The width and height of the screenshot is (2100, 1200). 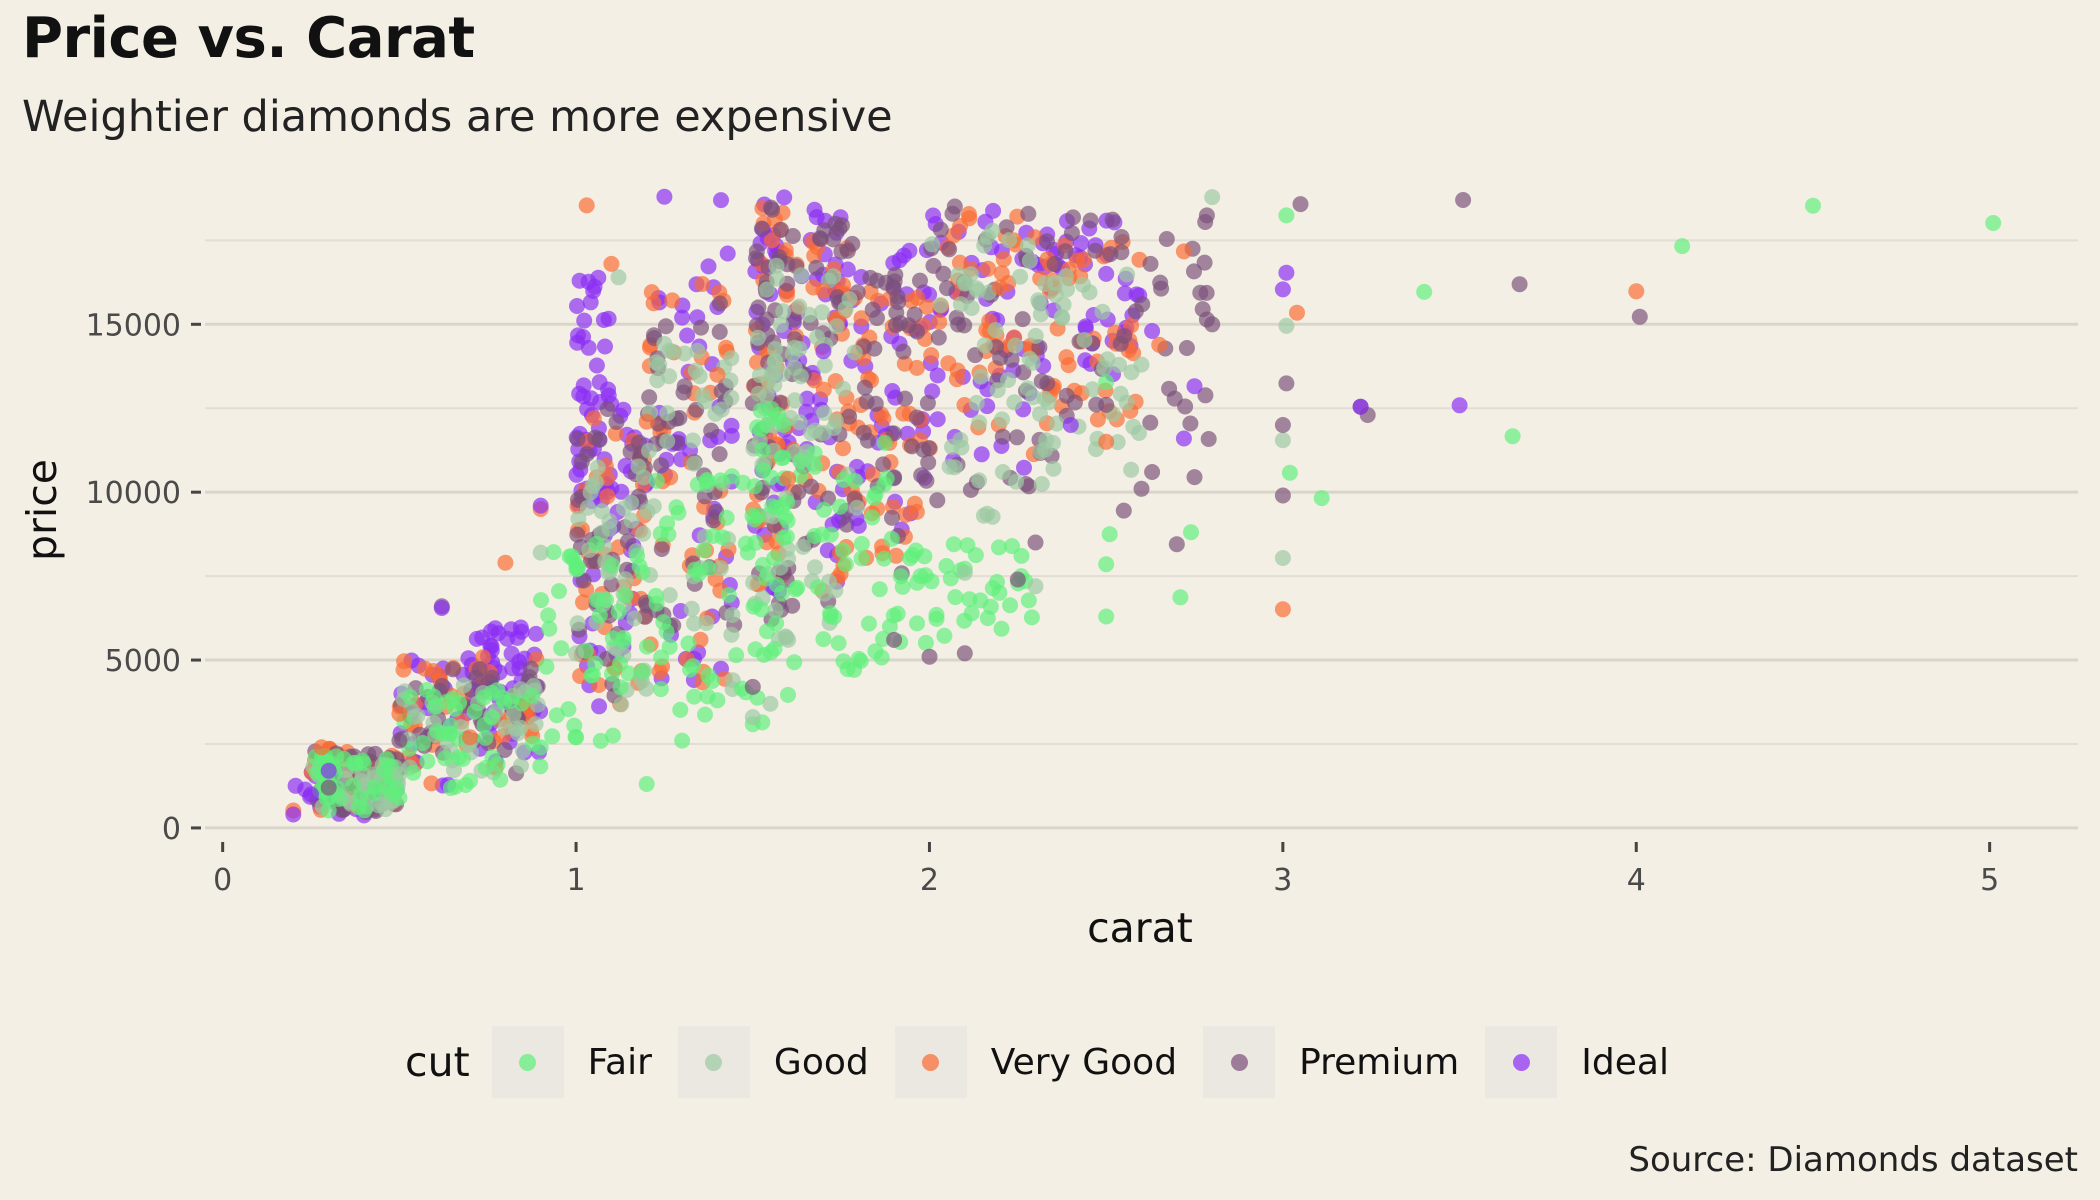 I want to click on chart-subtitle: Weightier diamonds are more expensive, so click(x=457, y=117).